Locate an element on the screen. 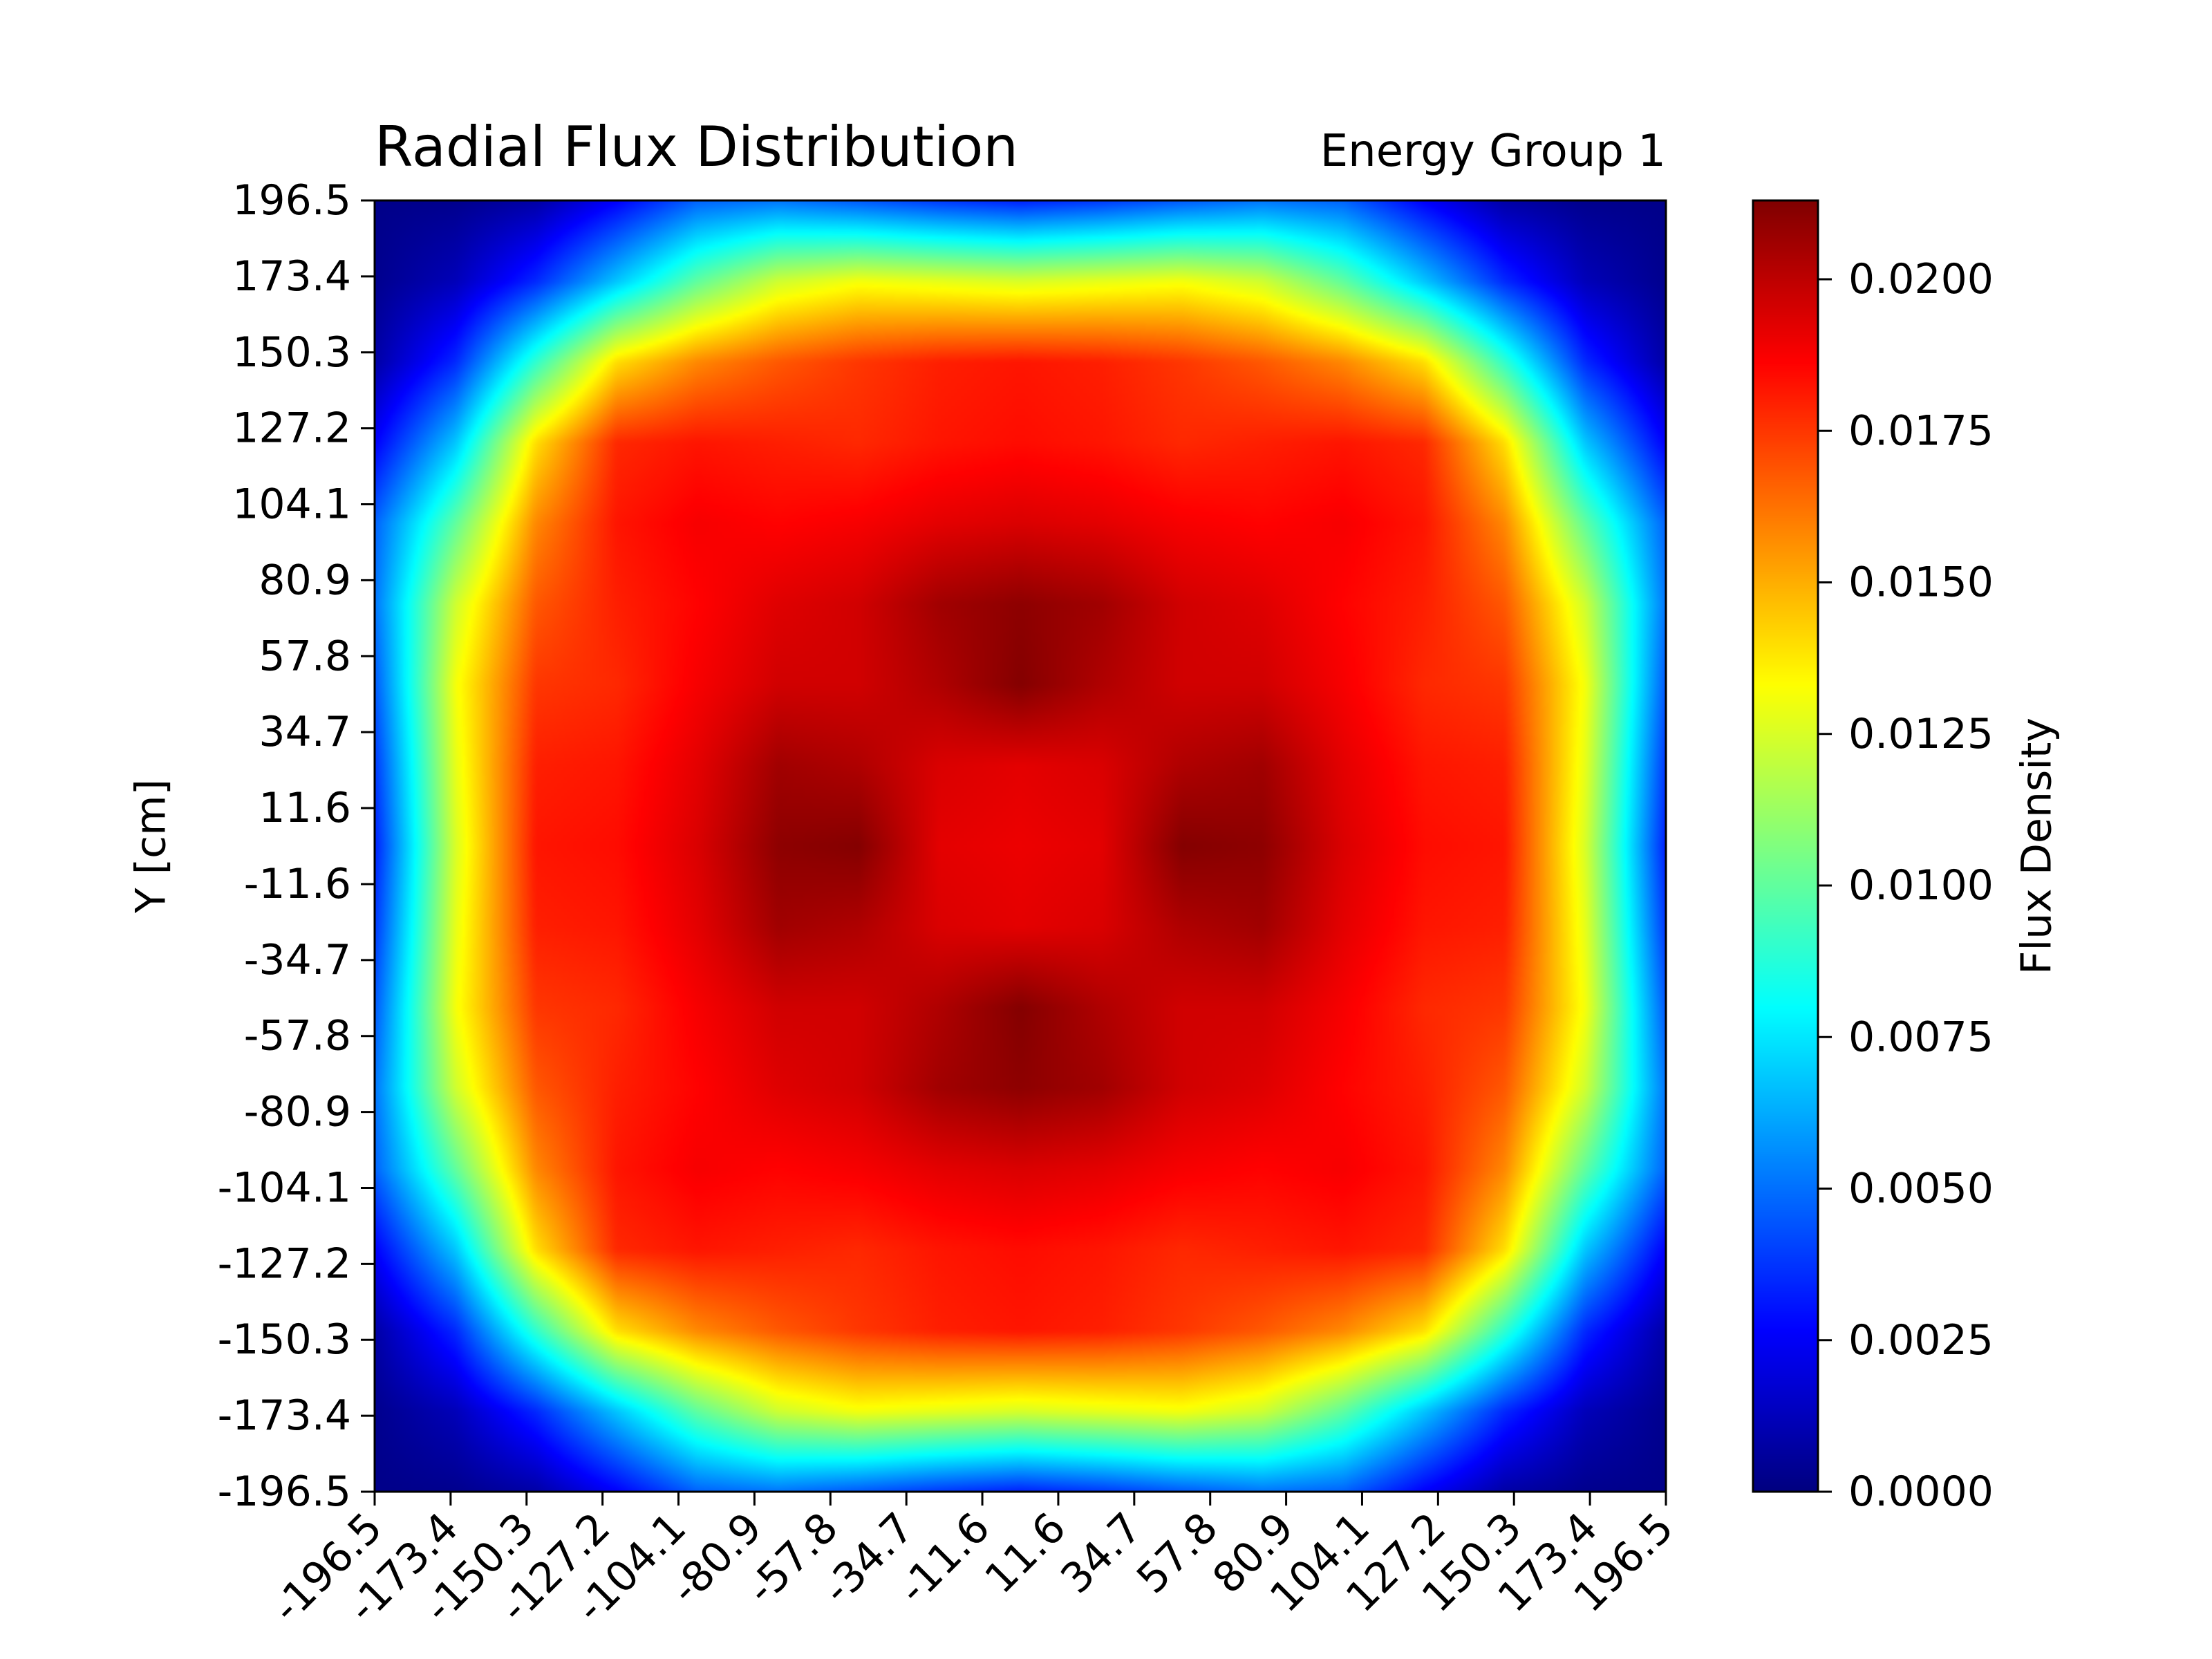 Image resolution: width=2212 pixels, height=1659 pixels. colorbar-tick-label: 0.0000 is located at coordinates (1921, 1492).